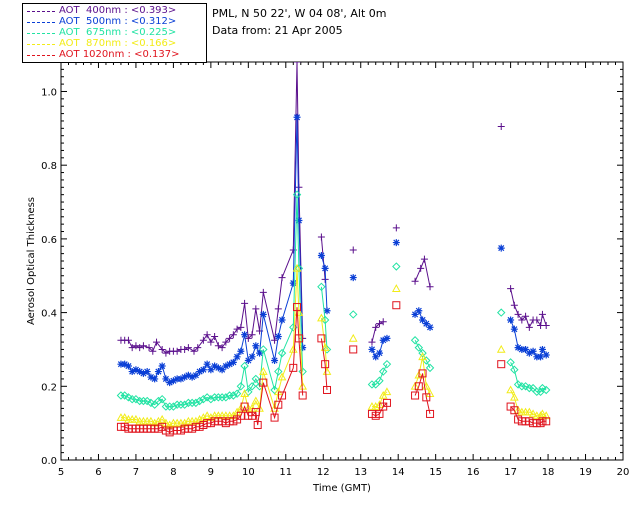  I want to click on data-date: Data from: 21 Apr 2005, so click(277, 30).